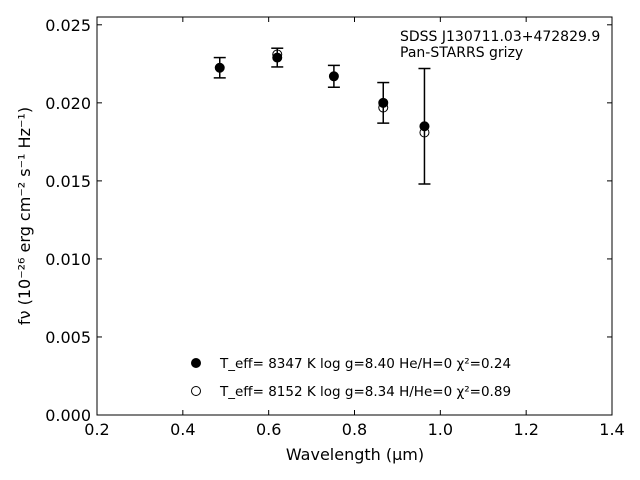 This screenshot has width=640, height=480. I want to click on y-tick-label: 0.005, so click(68, 337).